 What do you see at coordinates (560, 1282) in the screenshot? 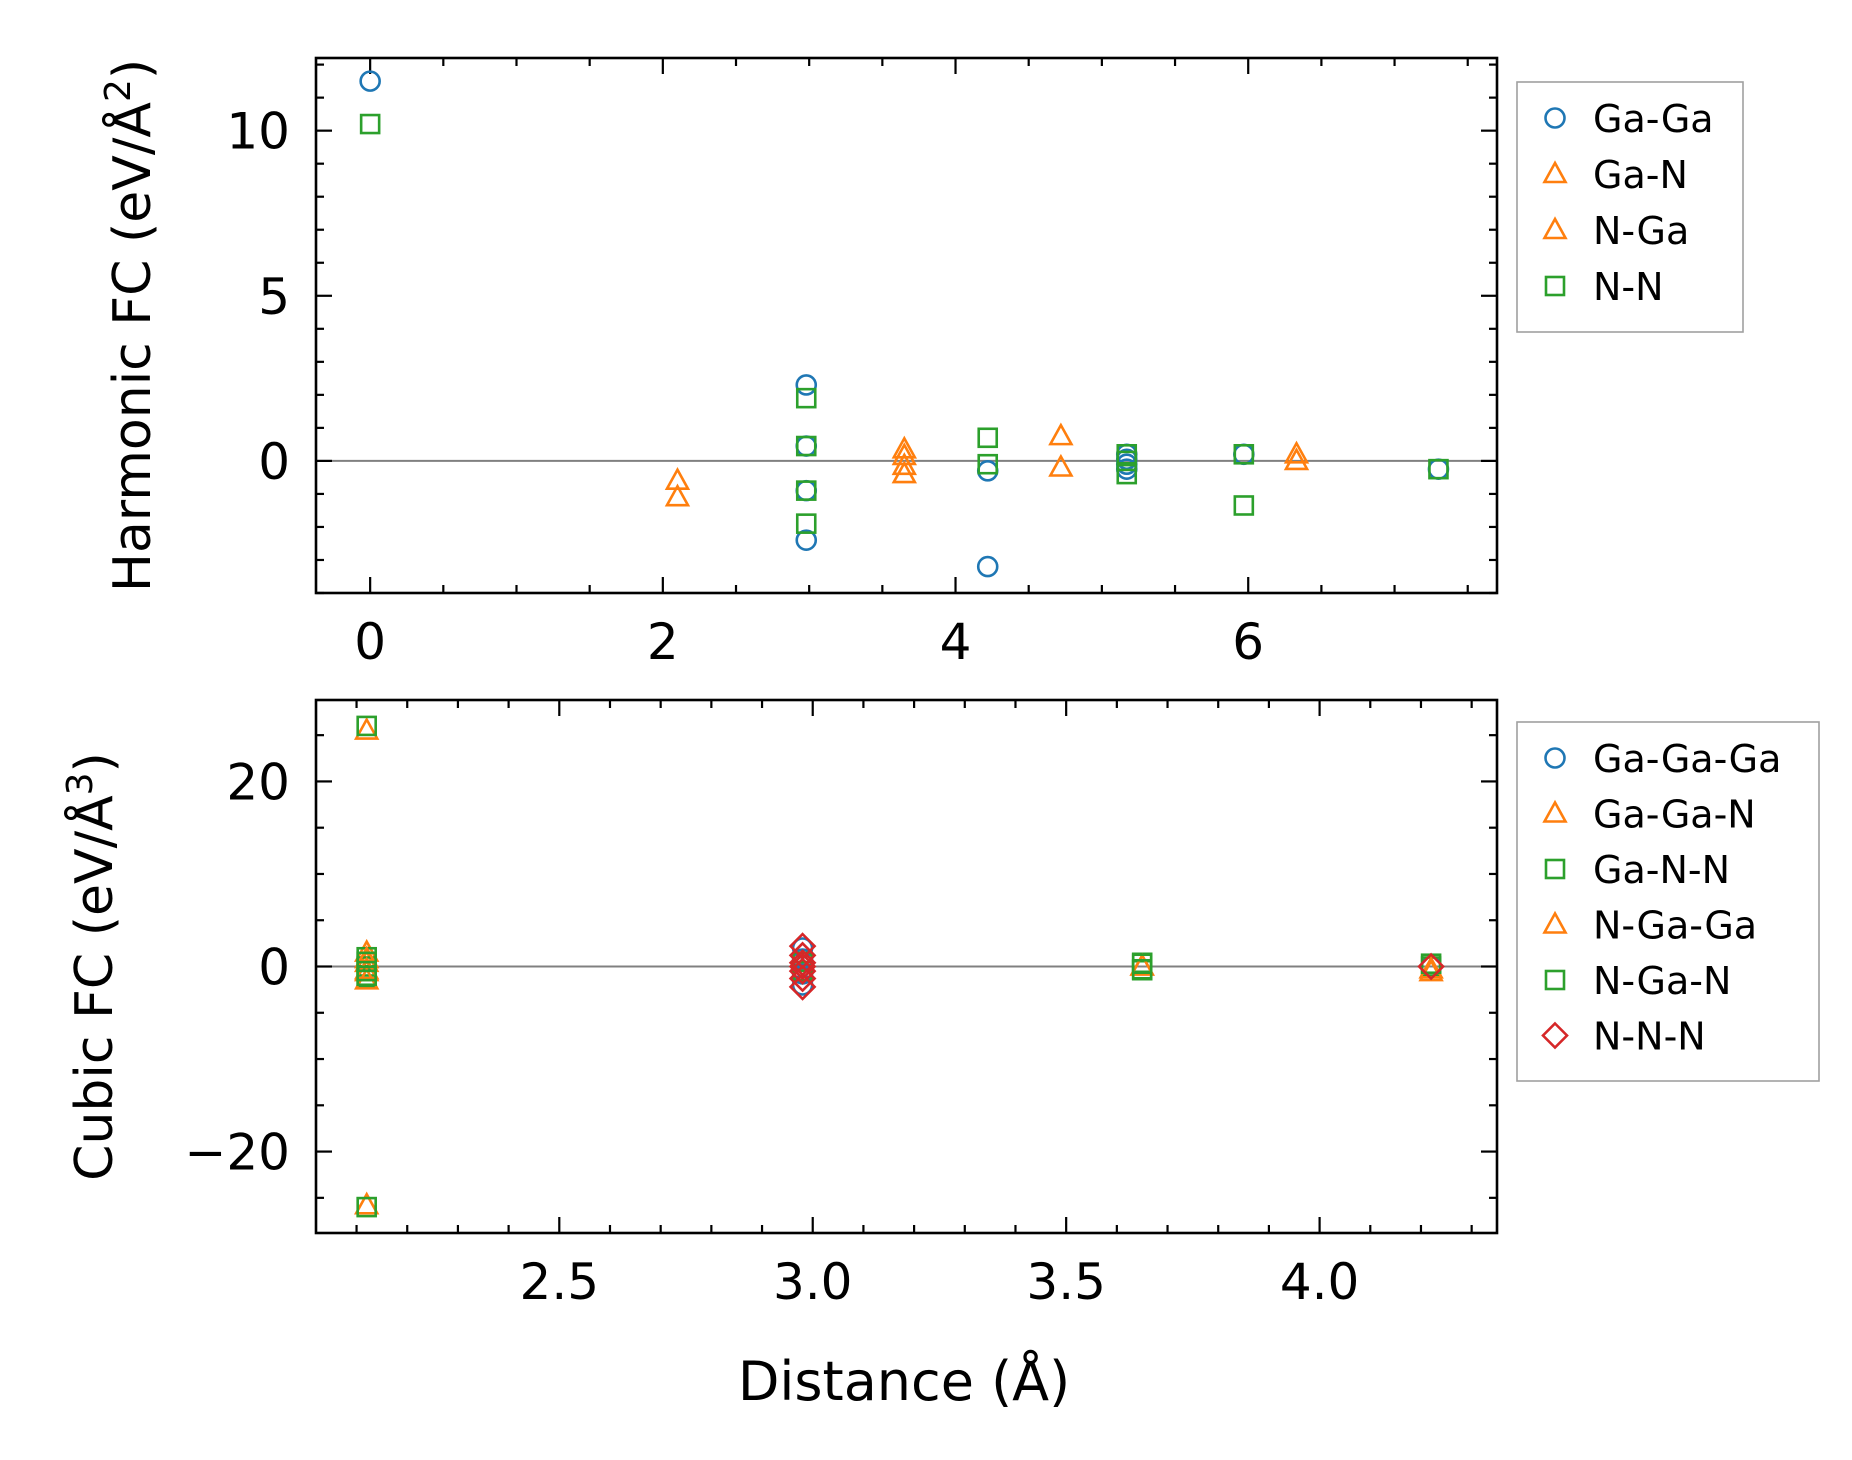
I see `x-tick-label: 2.5` at bounding box center [560, 1282].